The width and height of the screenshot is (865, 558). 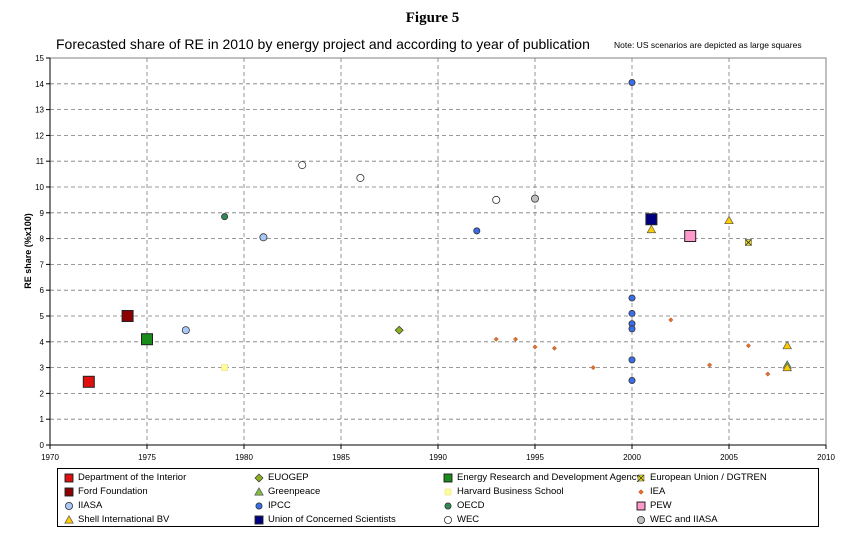 I want to click on y-tick-label: 7, so click(x=42, y=264).